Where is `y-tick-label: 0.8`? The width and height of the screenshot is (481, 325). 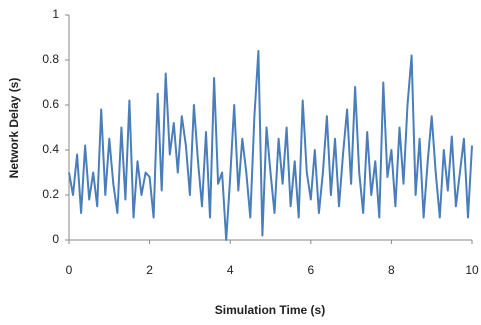 y-tick-label: 0.8 is located at coordinates (50, 59).